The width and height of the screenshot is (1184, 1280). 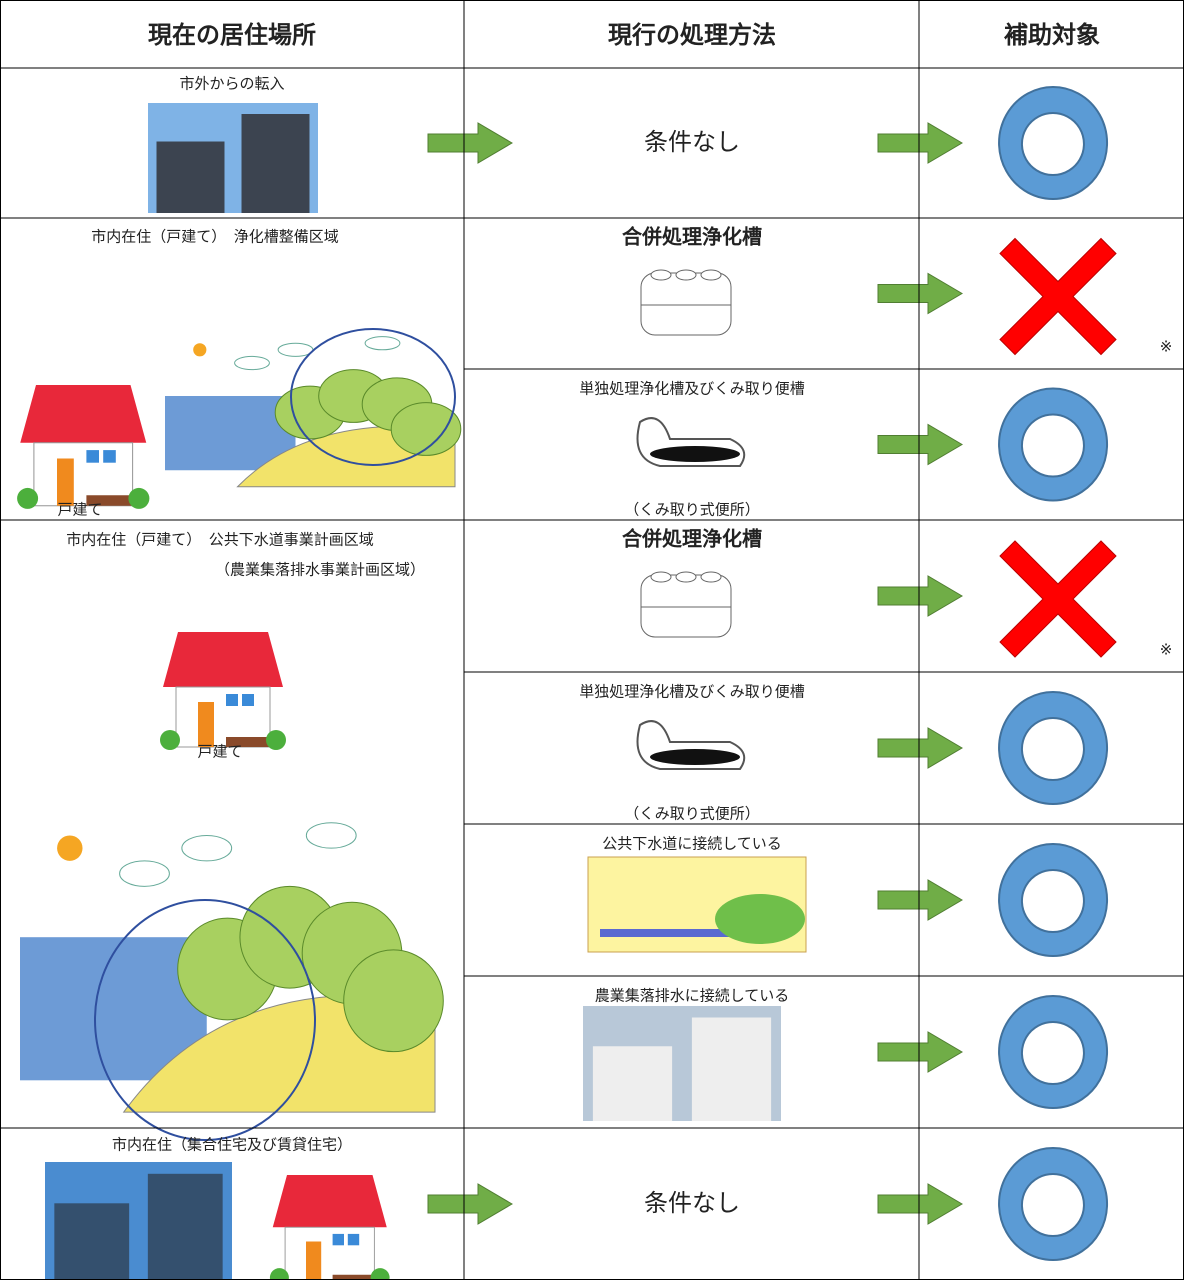 What do you see at coordinates (232, 1145) in the screenshot?
I see `residence-label: 市内在住（集合住宅及び賃貸住宅）` at bounding box center [232, 1145].